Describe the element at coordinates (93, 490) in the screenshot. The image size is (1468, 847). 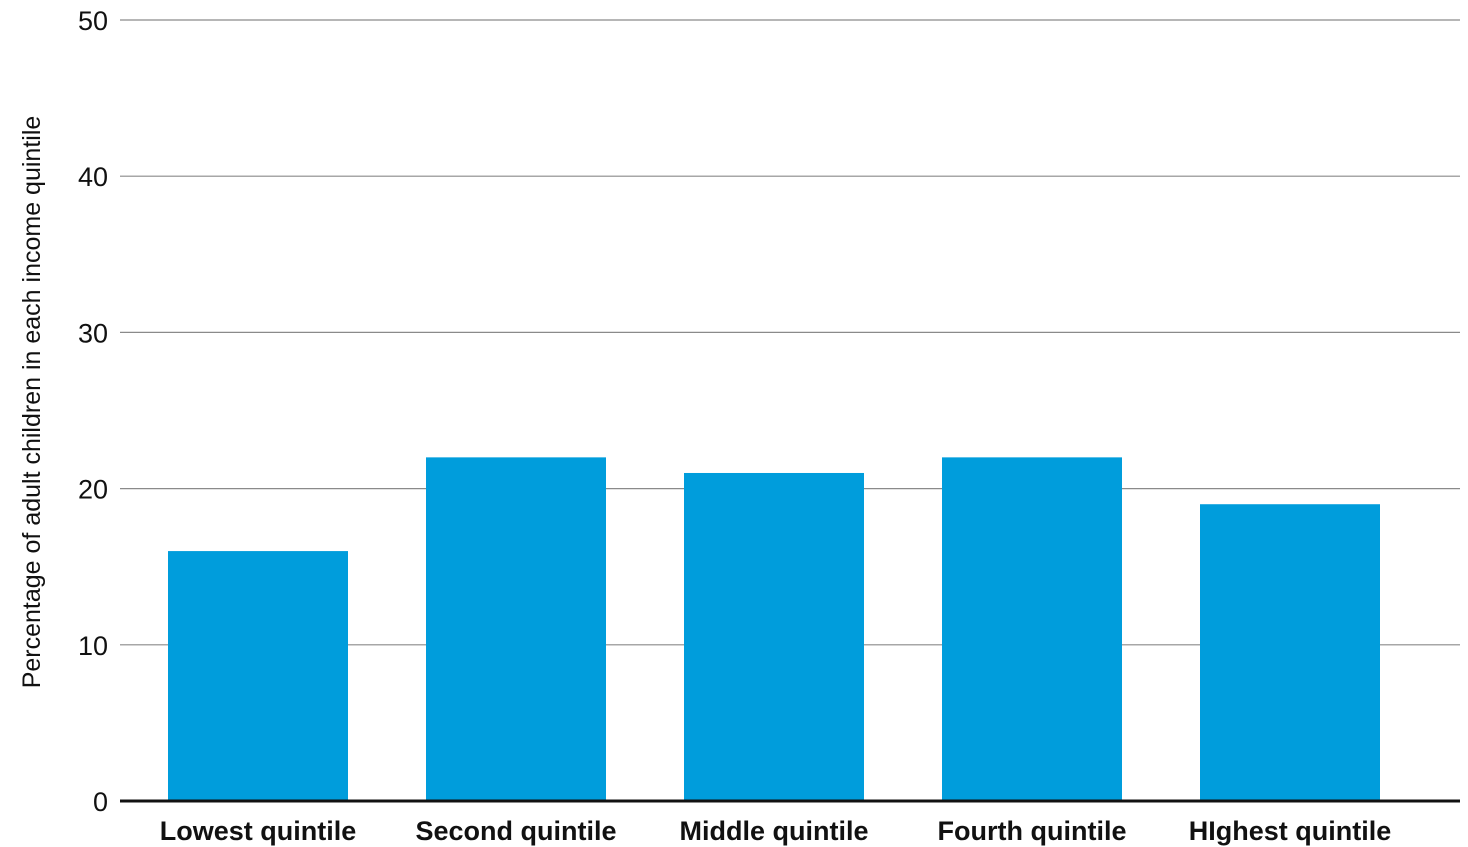
I see `y-tick-label: 20` at that location.